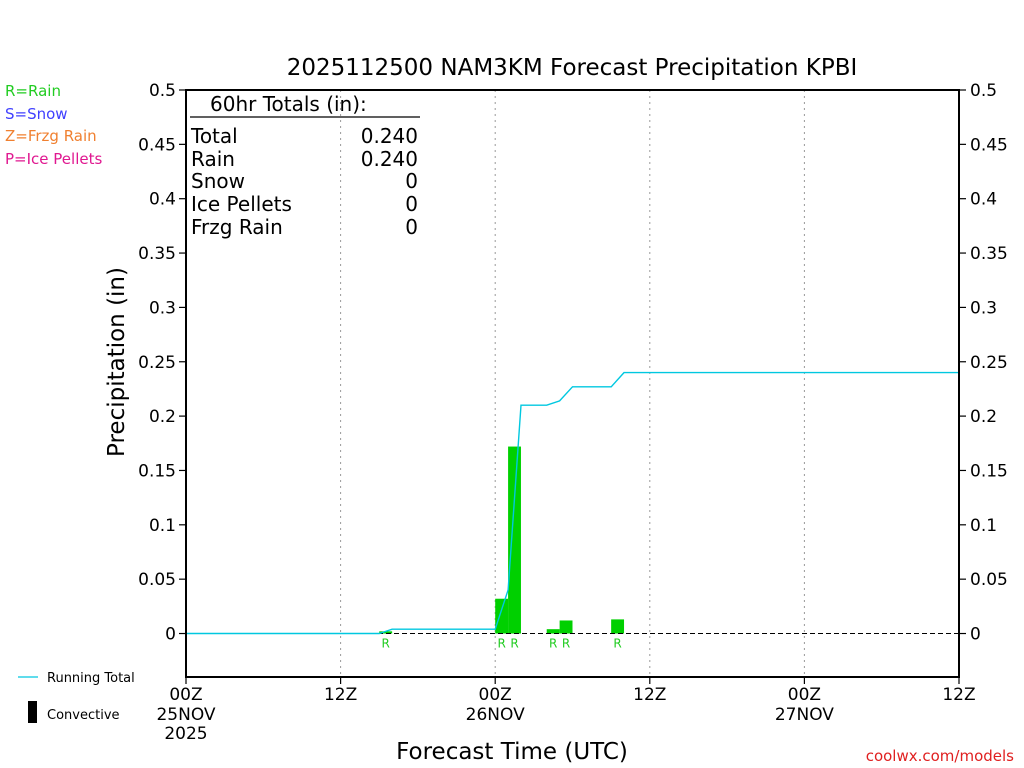 The image size is (1024, 768). I want to click on frzg-rain-total-value: 0, so click(411, 227).